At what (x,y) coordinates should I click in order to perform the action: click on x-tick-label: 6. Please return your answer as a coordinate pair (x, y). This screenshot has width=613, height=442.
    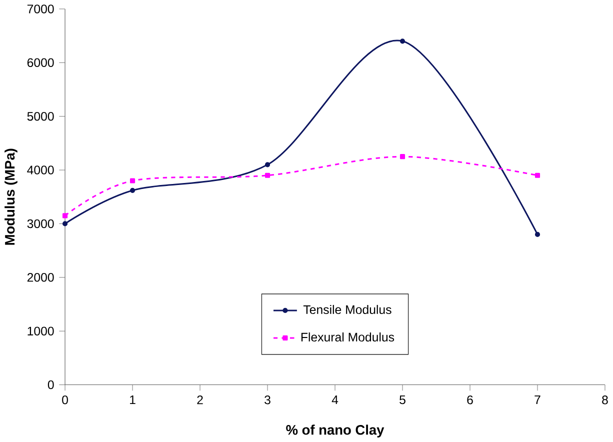
    Looking at the image, I should click on (470, 399).